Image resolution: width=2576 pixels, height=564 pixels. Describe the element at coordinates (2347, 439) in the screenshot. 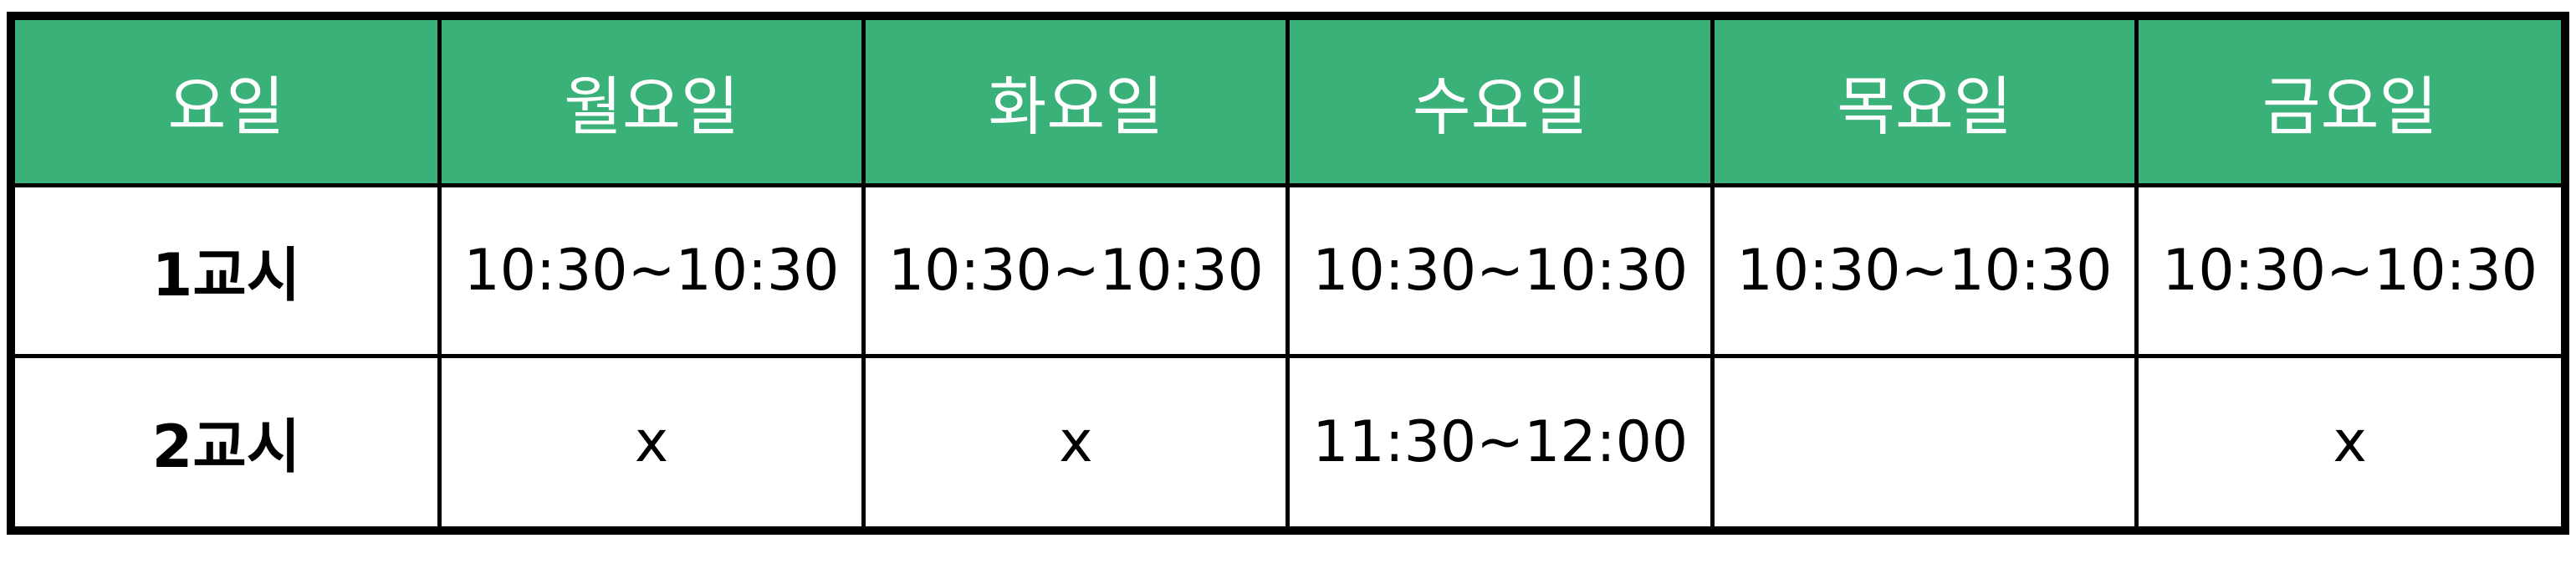

I see `table-cell-friday: x` at that location.